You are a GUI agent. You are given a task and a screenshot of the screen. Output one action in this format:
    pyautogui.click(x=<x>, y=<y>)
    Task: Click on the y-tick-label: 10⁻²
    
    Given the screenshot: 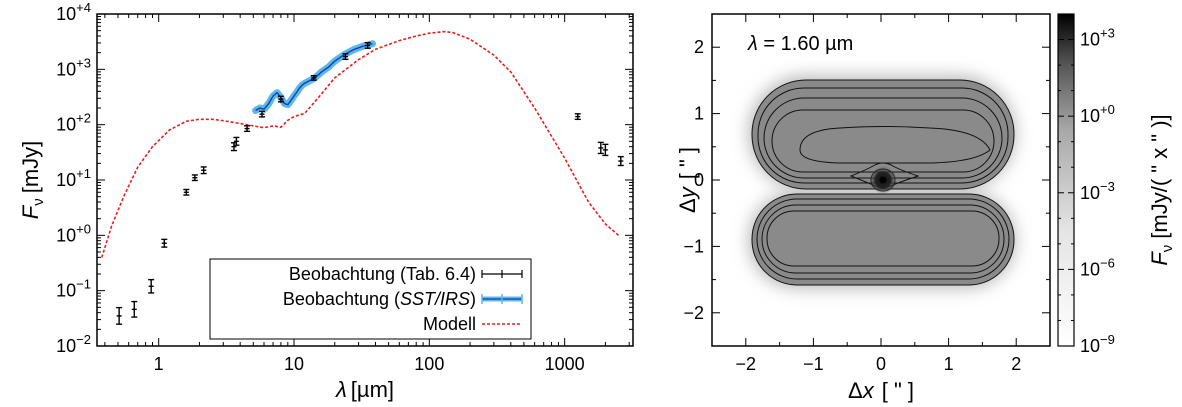 What is the action you would take?
    pyautogui.click(x=73, y=344)
    